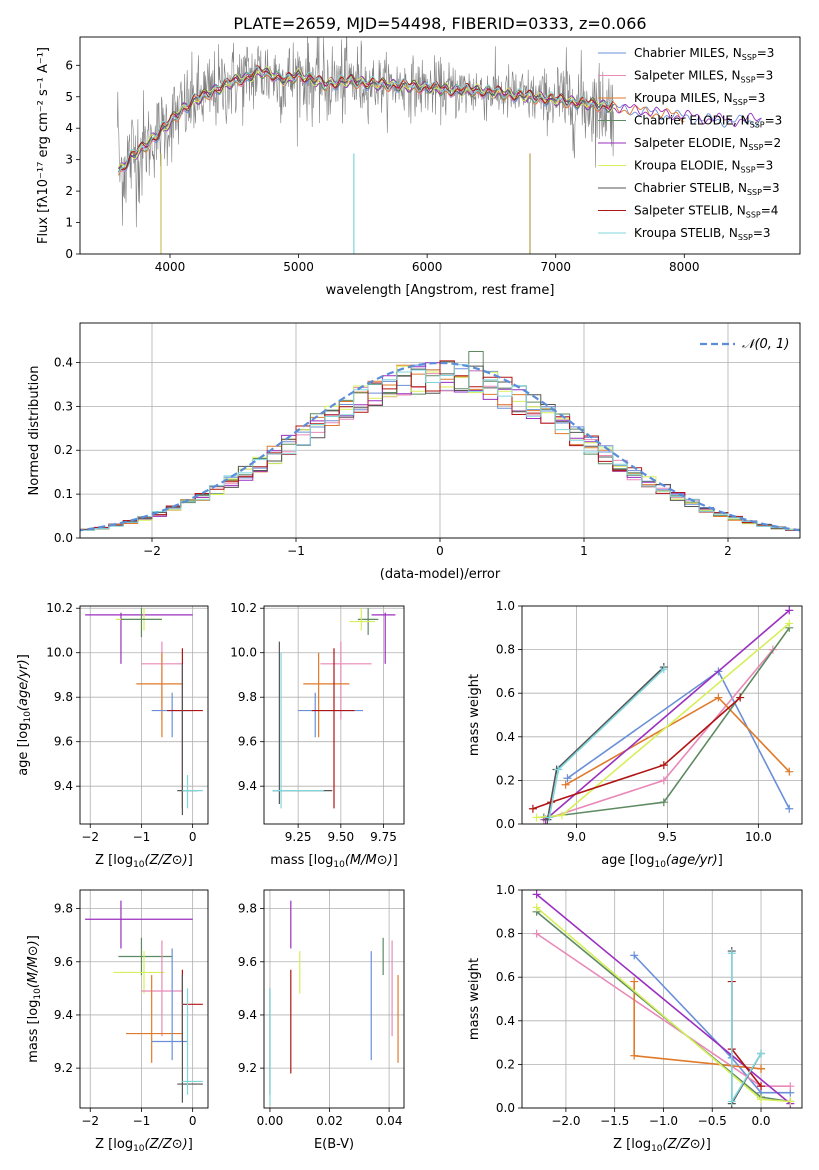 The image size is (819, 1170). Describe the element at coordinates (684, 267) in the screenshot. I see `x-tick-label: 8000` at that location.